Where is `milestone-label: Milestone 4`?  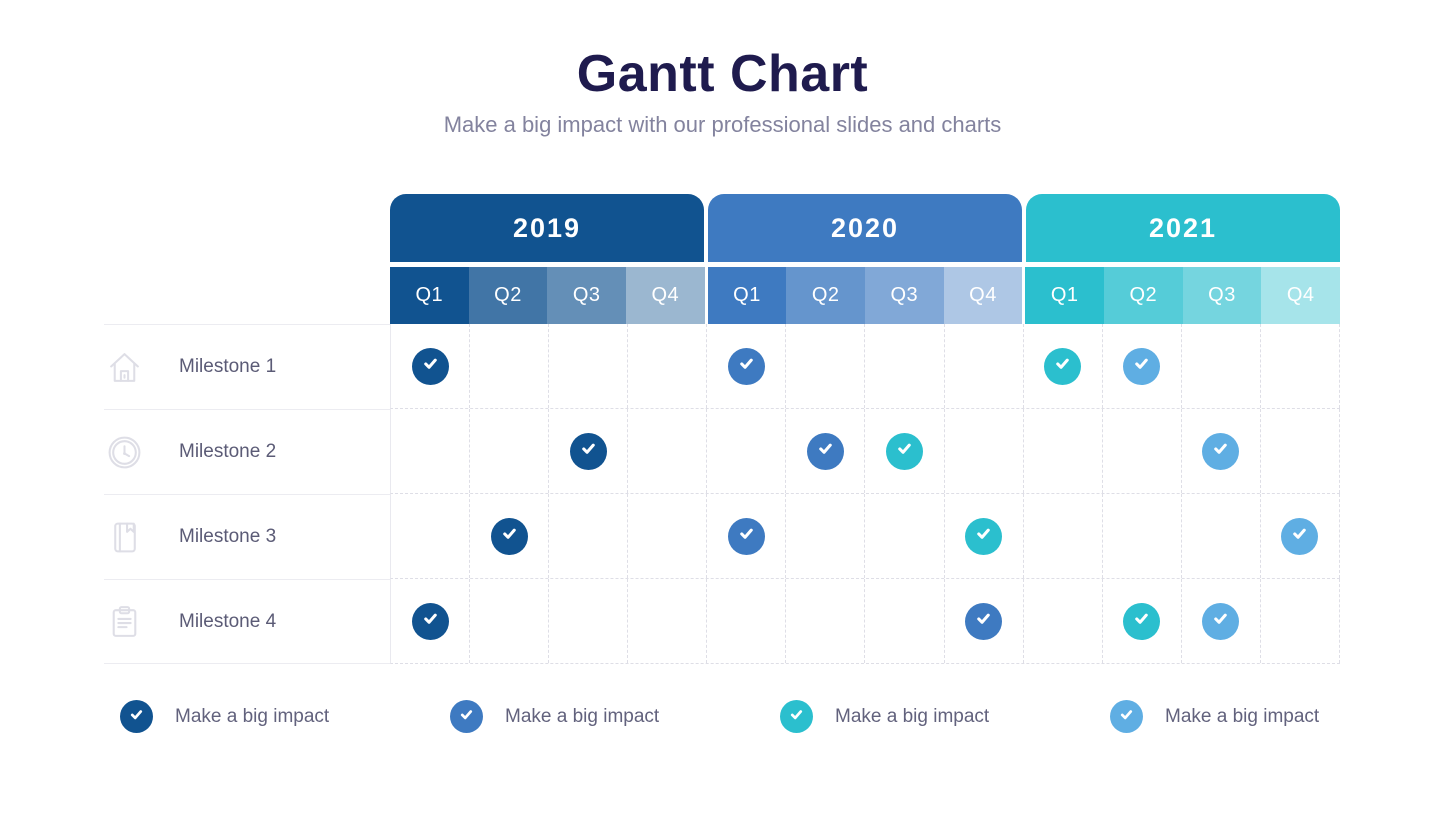 milestone-label: Milestone 4 is located at coordinates (228, 621).